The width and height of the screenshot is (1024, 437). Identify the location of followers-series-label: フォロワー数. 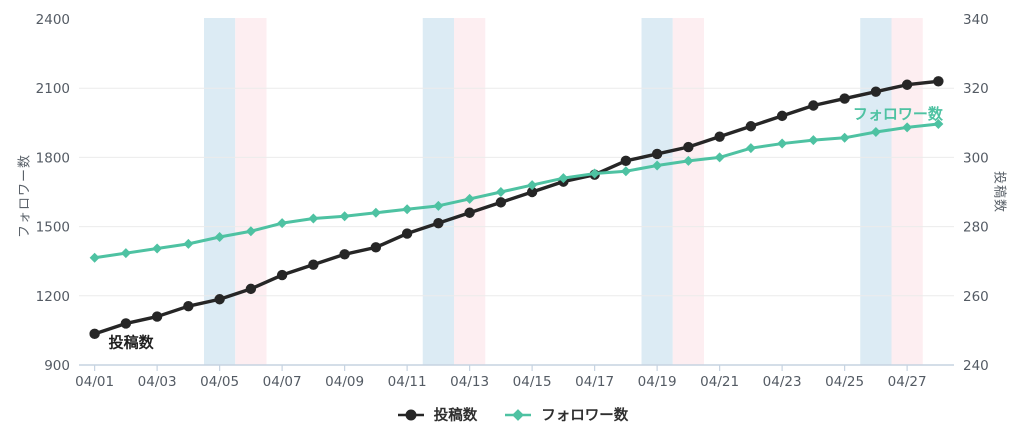
(898, 114).